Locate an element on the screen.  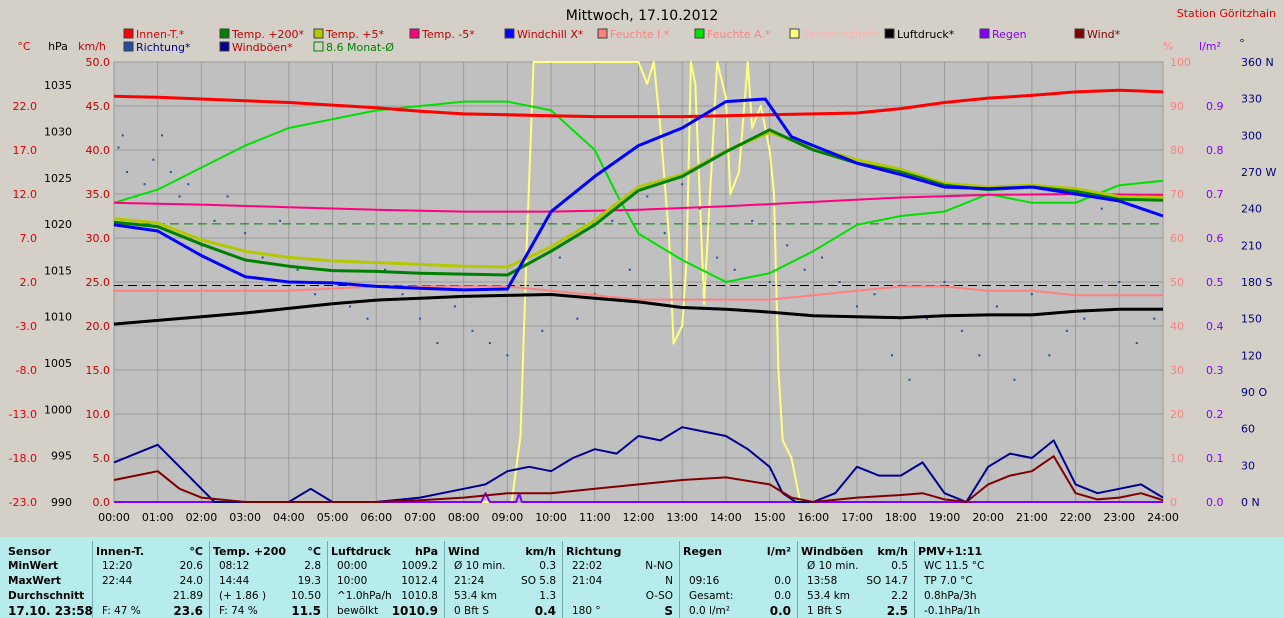
stats-column-title: Innen-T. is located at coordinates (120, 551).